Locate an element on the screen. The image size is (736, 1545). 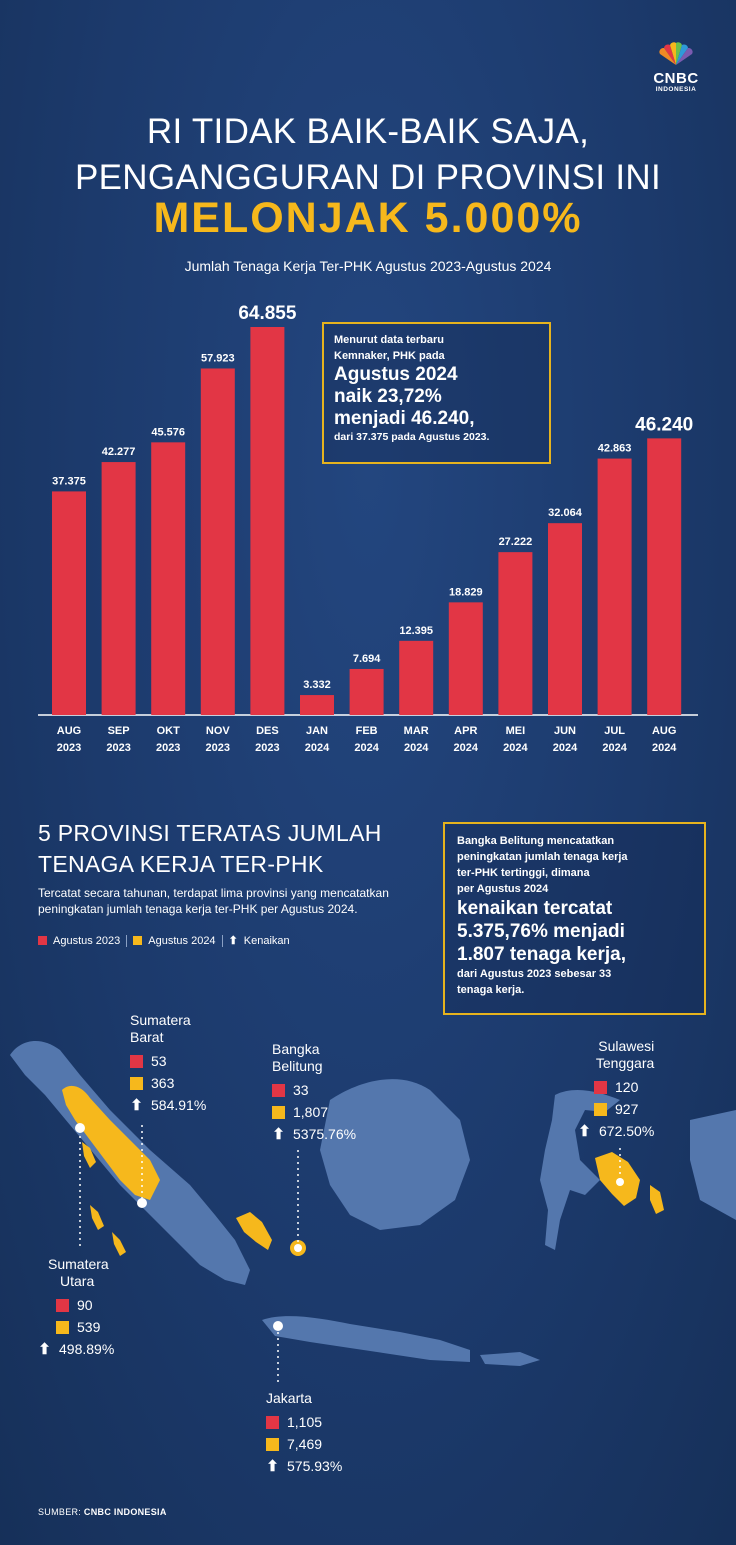
x-tick-month: FEB is located at coordinates (367, 731).